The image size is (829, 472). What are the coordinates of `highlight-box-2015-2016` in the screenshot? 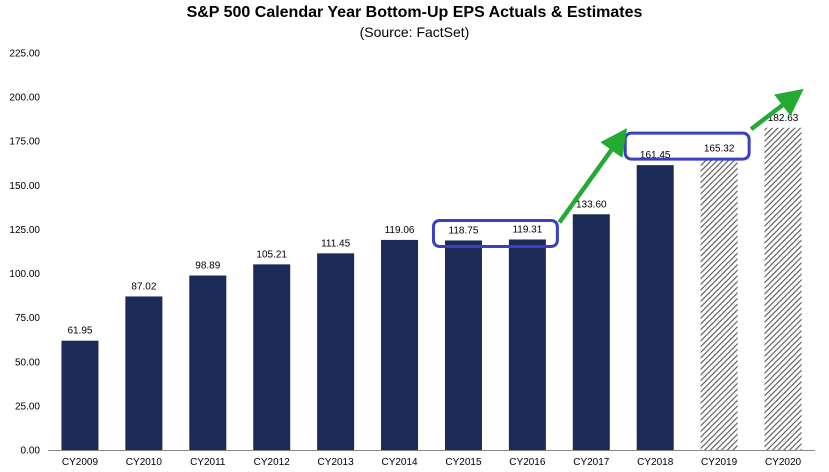 It's located at (495, 233).